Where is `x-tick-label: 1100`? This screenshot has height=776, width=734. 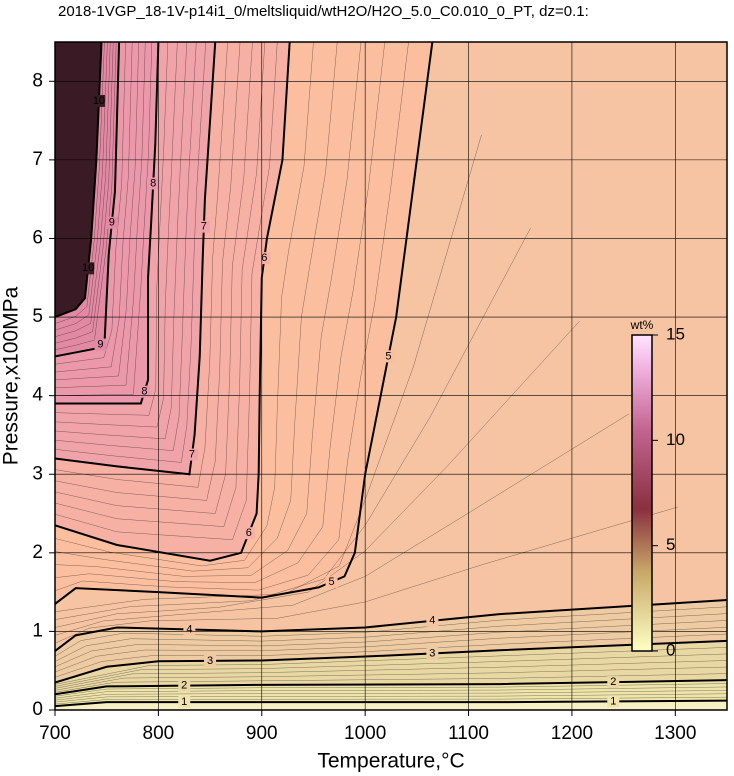 x-tick-label: 1100 is located at coordinates (468, 733).